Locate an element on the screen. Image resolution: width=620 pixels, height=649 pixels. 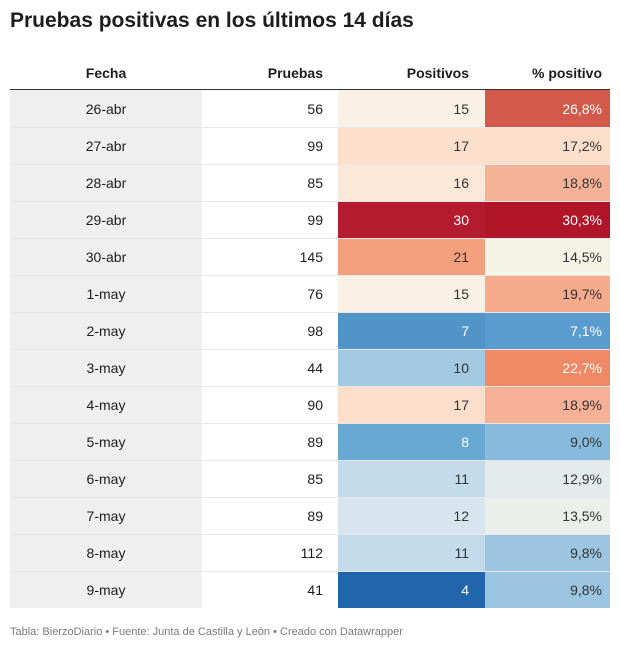
cell-pct-positivo: 18,9% is located at coordinates (547, 404).